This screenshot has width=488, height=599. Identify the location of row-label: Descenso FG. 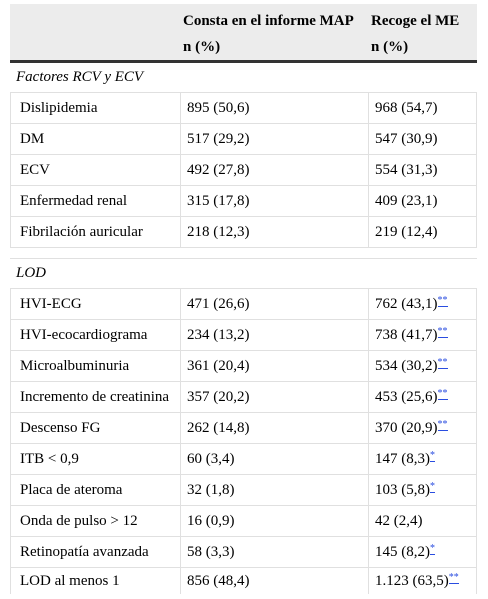
(95, 428).